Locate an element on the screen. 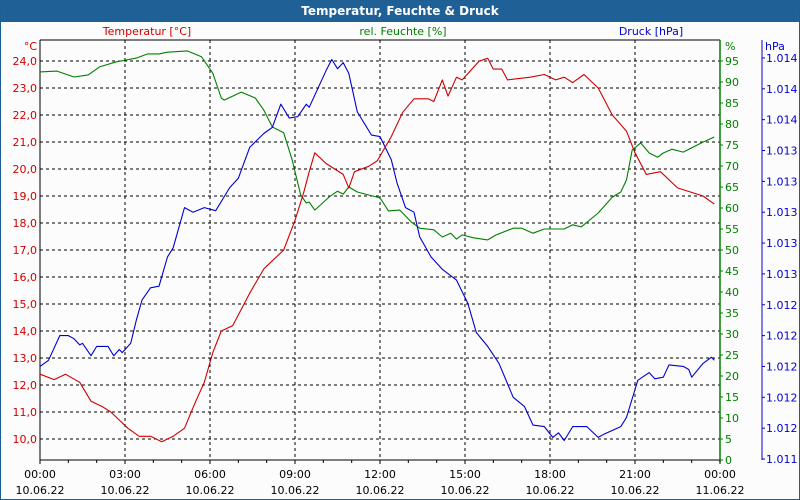  humidity-tick-label: 55 is located at coordinates (732, 229).